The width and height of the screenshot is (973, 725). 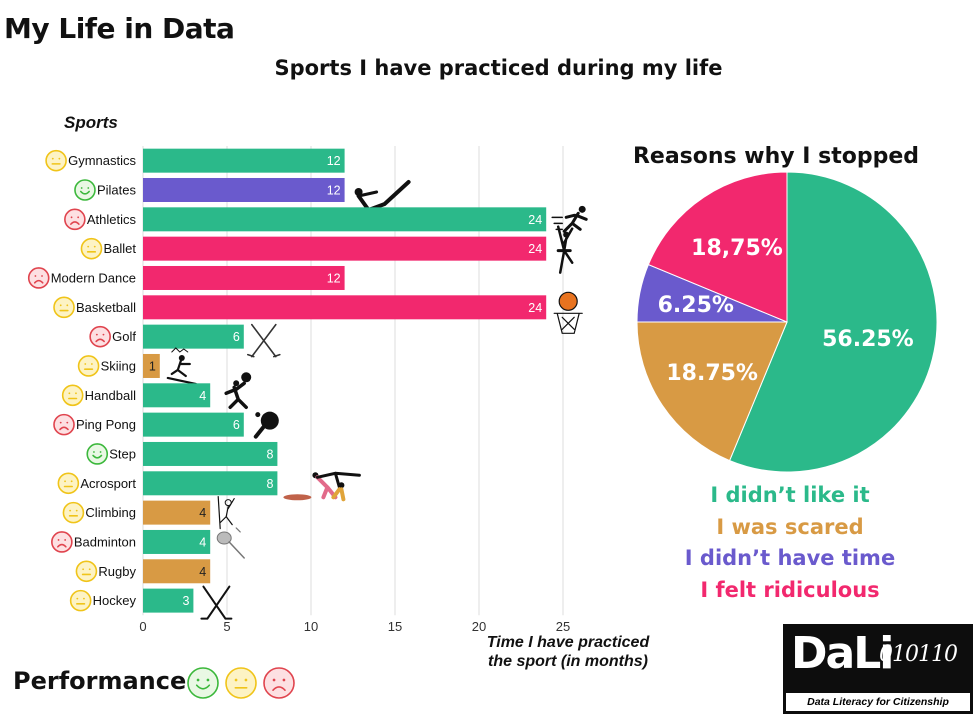 I want to click on category-label: Hockey, so click(x=115, y=600).